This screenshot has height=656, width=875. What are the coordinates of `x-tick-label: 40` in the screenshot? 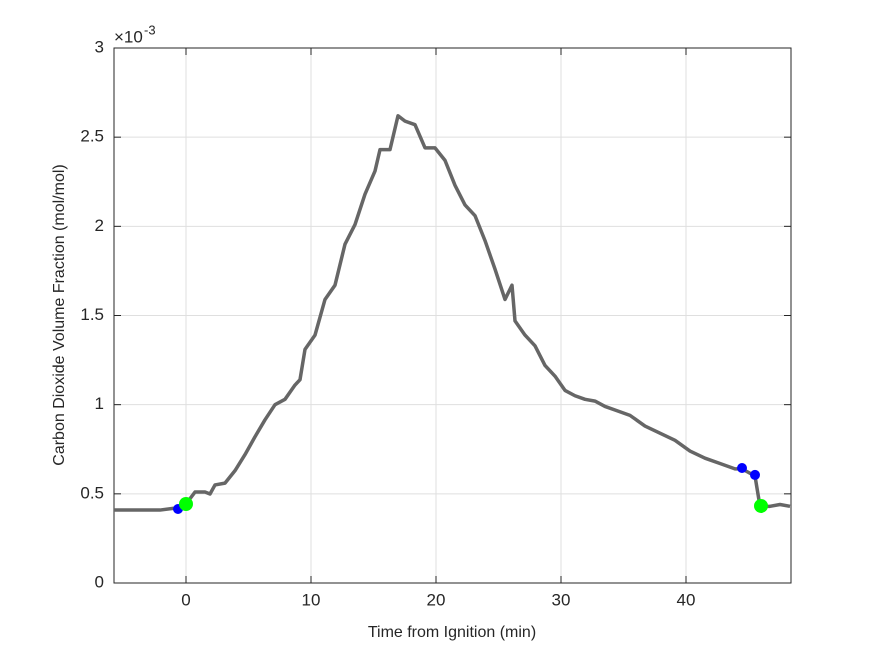 It's located at (686, 599).